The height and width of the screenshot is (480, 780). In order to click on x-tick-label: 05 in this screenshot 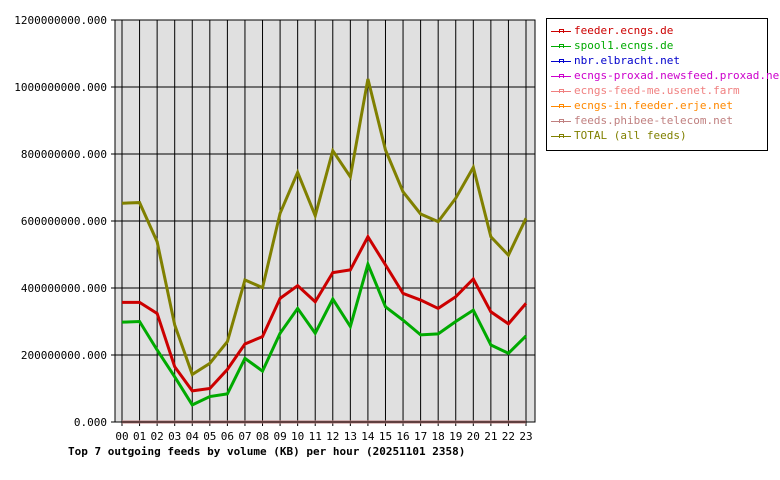, I will do `click(209, 436)`.